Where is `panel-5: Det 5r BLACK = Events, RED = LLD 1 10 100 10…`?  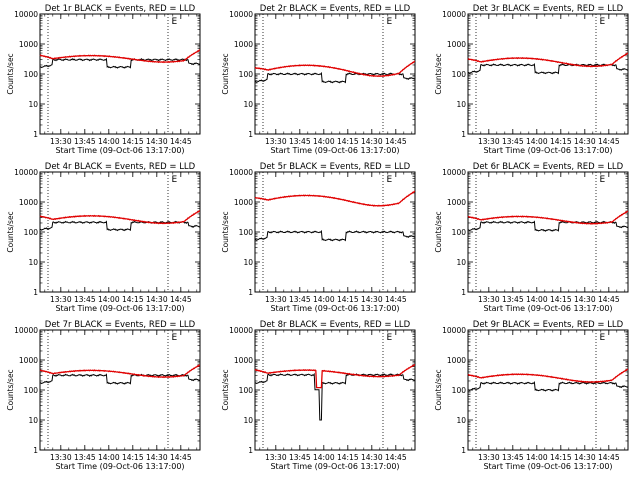 panel-5: Det 5r BLACK = Events, RED = LLD 1 10 100 10… is located at coordinates (318, 237).